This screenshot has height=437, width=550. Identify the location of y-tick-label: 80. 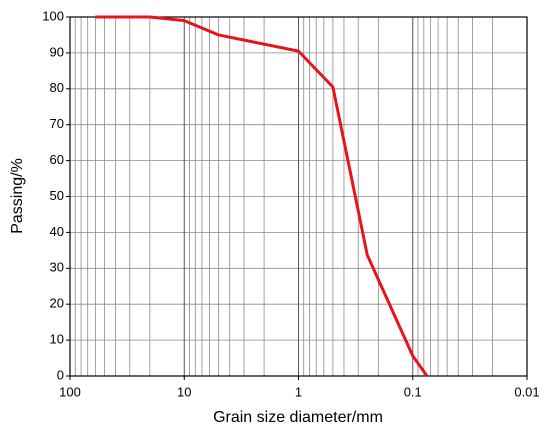
(57, 87).